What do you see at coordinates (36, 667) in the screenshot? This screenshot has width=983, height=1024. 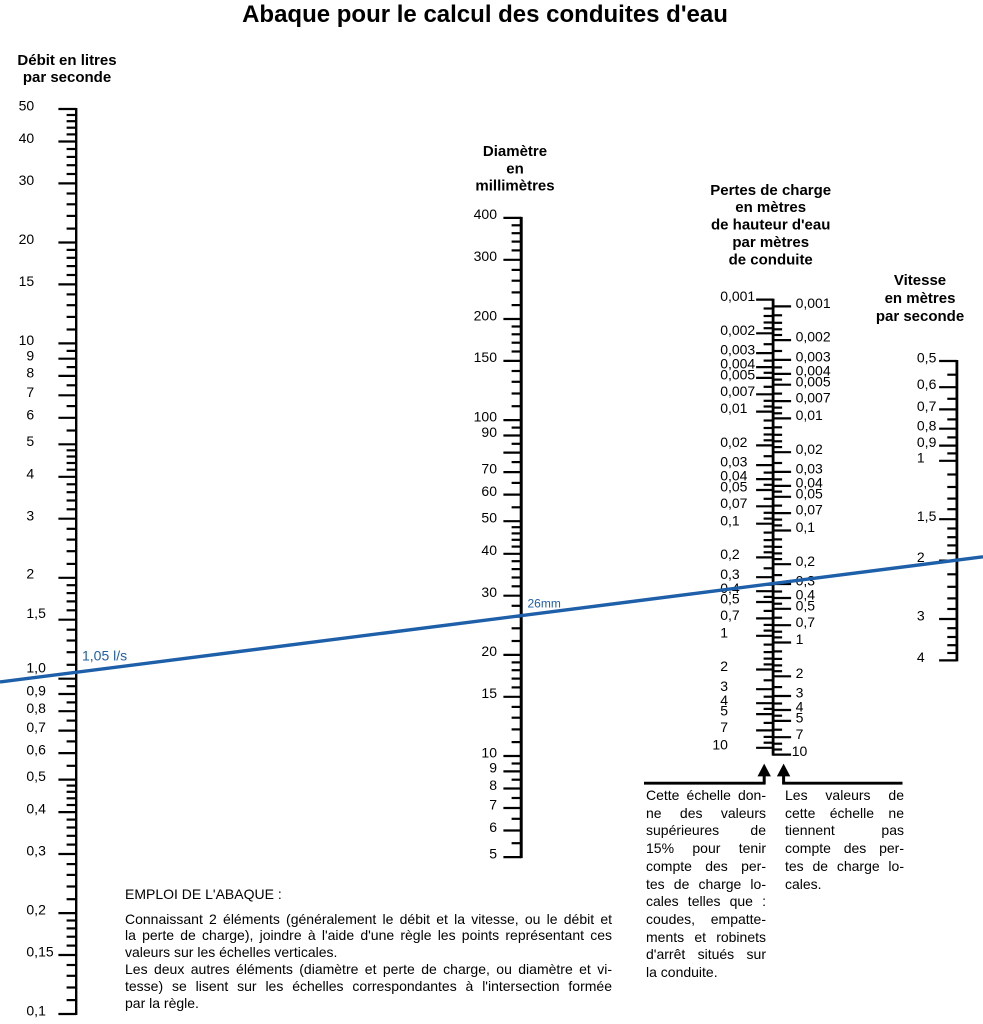 I see `svg-text: 1,0` at bounding box center [36, 667].